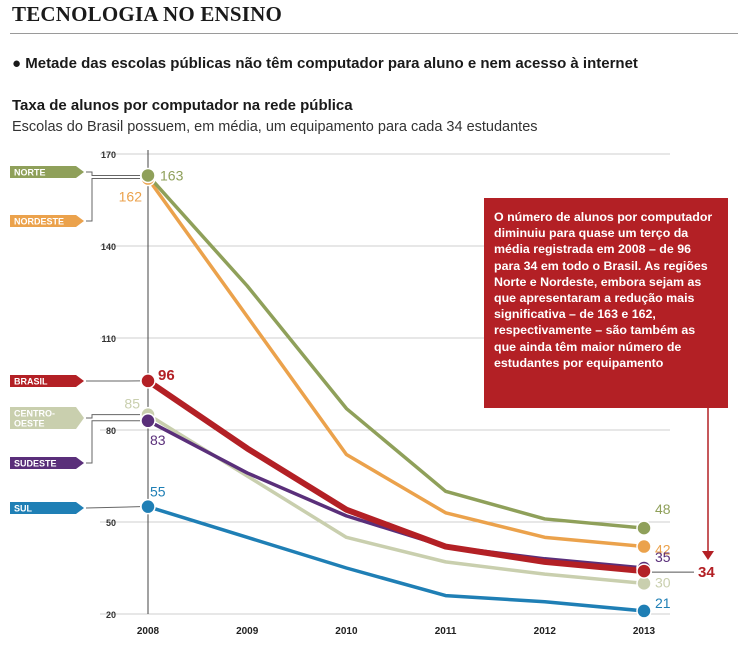  I want to click on start-value-label-nordeste: 162, so click(131, 197).